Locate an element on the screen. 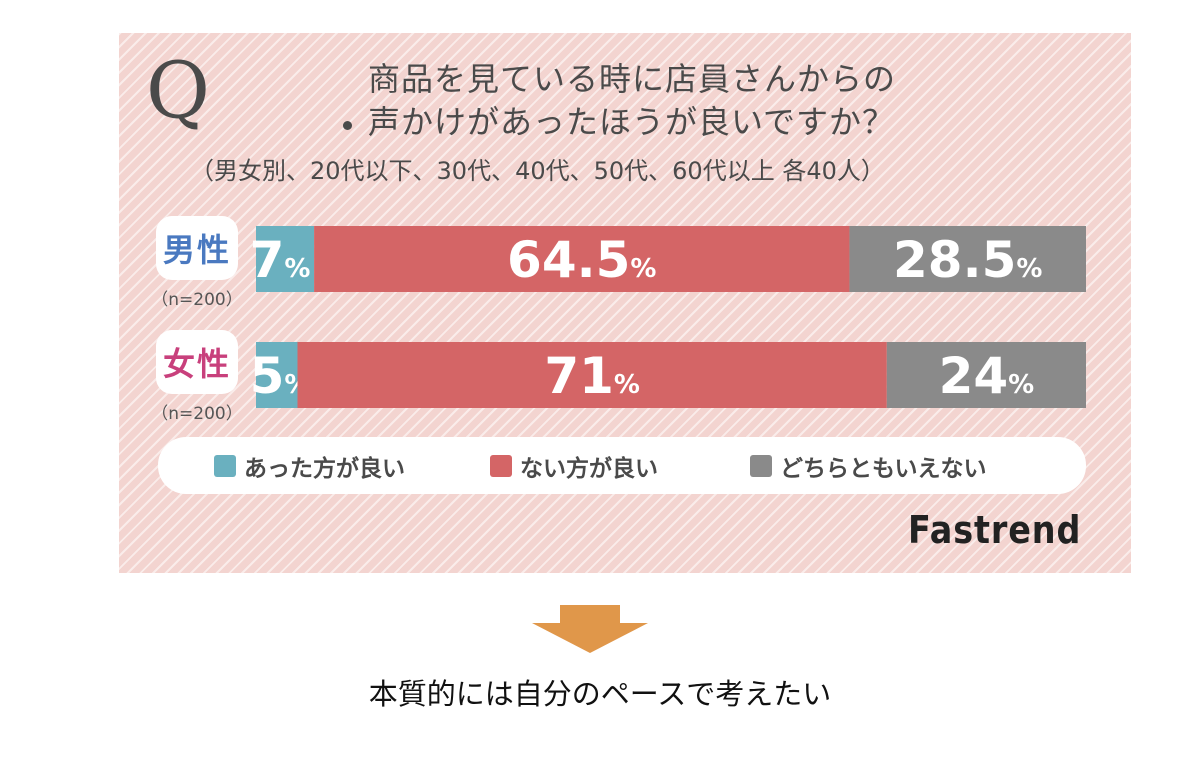 This screenshot has height=768, width=1200. category-label-male-text: 男性 is located at coordinates (196, 250).